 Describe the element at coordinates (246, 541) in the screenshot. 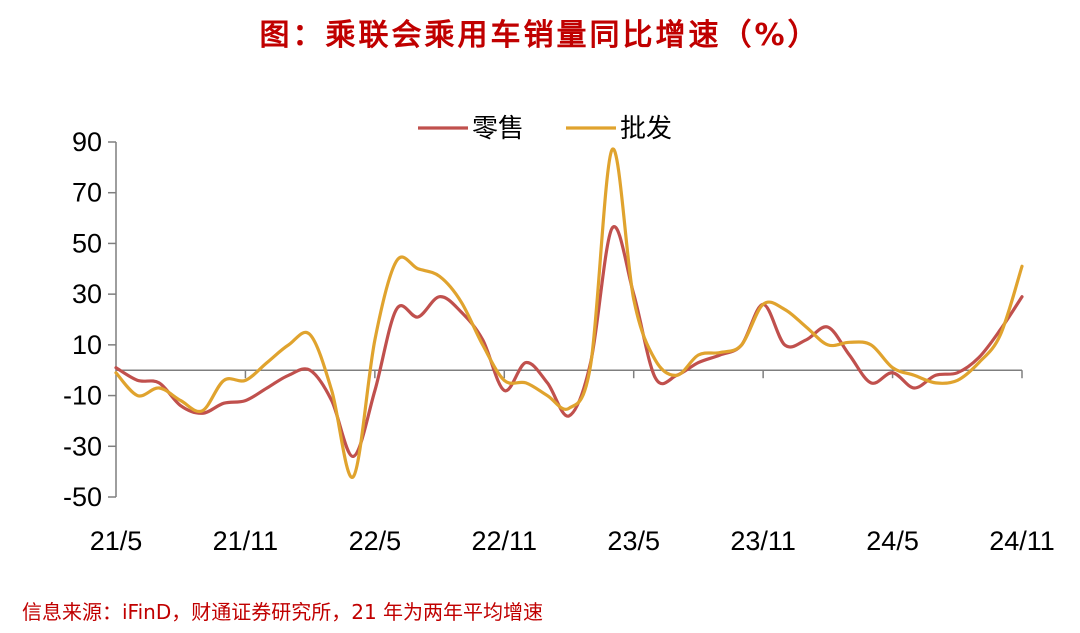

I see `x-tick-label: 21/11` at that location.